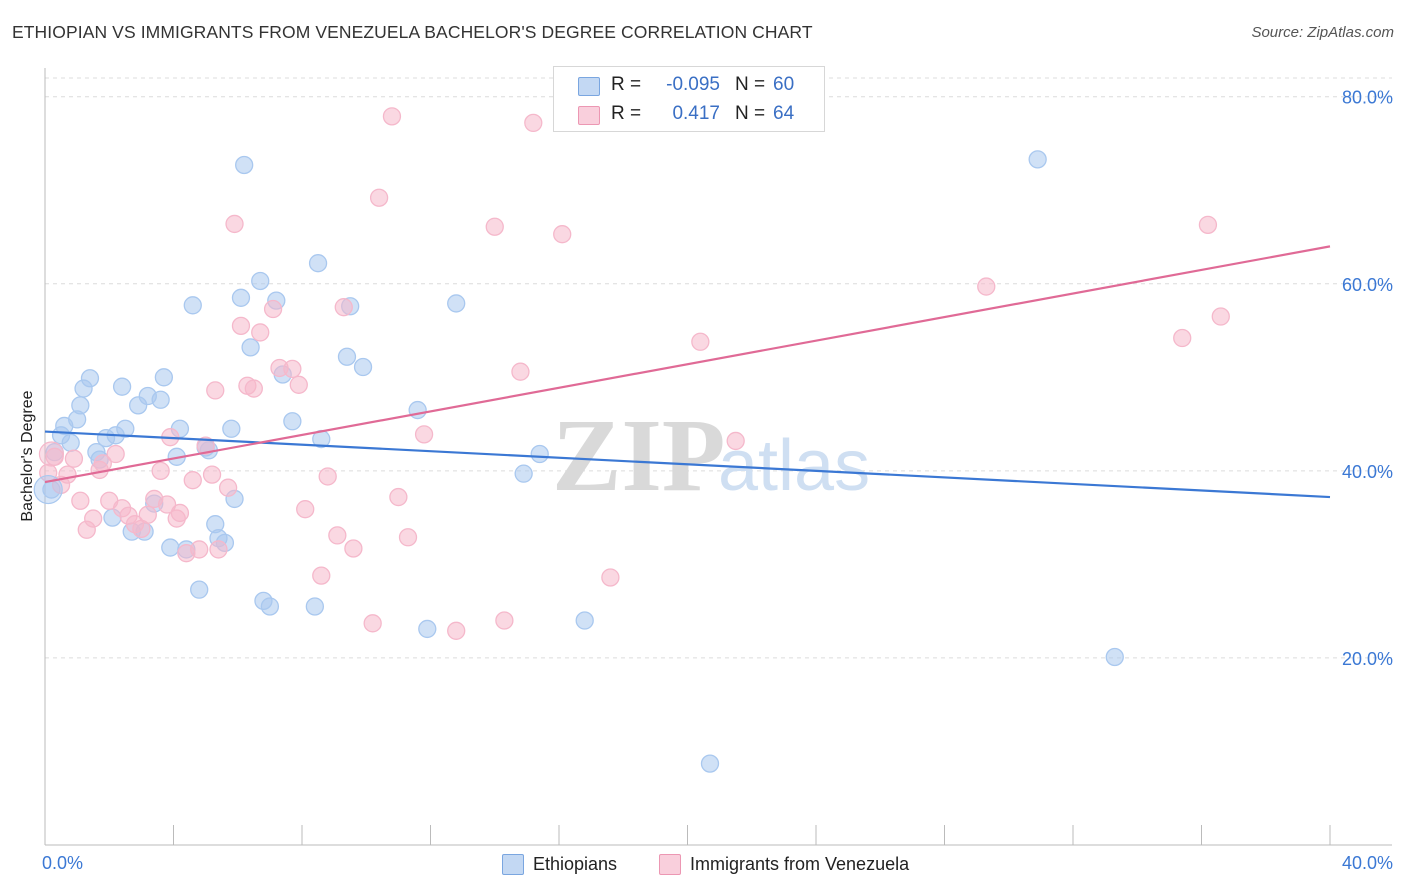 This screenshot has width=1406, height=892. Describe the element at coordinates (800, 864) in the screenshot. I see `legend-label-venezuela: Immigrants from Venezuela` at that location.